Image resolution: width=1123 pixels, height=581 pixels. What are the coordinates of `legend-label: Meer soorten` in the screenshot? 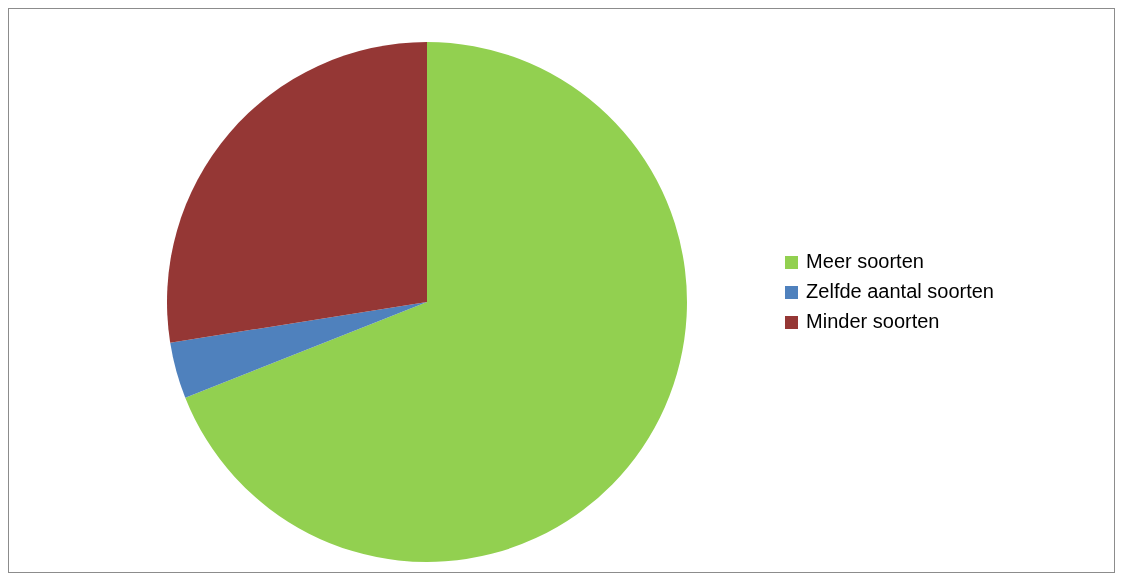 It's located at (865, 260).